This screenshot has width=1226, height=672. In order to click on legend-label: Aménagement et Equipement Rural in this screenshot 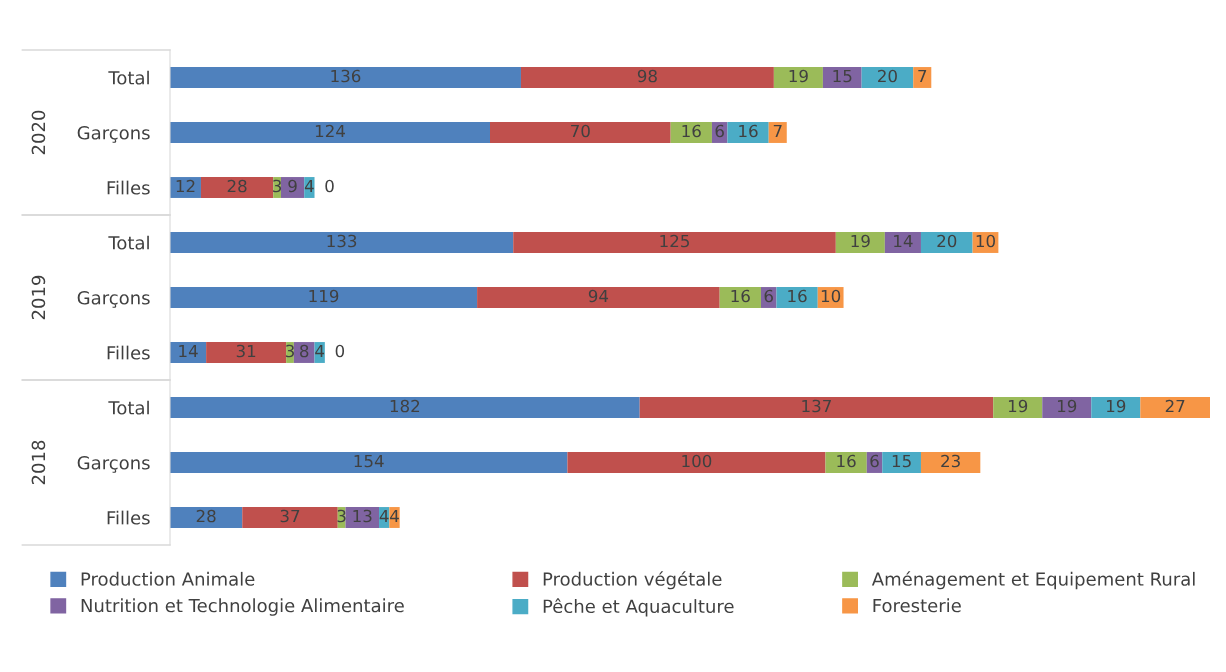, I will do `click(1033, 580)`.